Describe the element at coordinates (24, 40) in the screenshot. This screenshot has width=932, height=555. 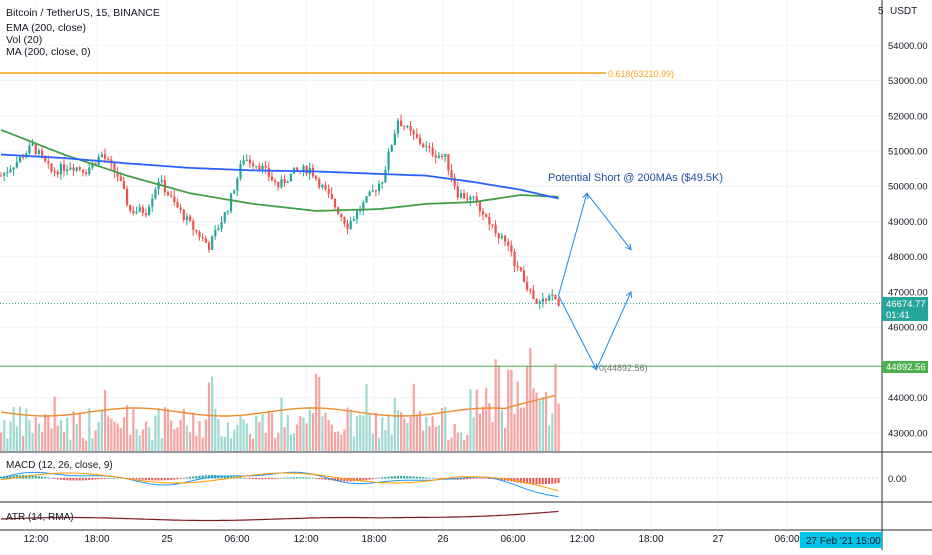
I see `indicator-vol-label: Vol (20)` at that location.